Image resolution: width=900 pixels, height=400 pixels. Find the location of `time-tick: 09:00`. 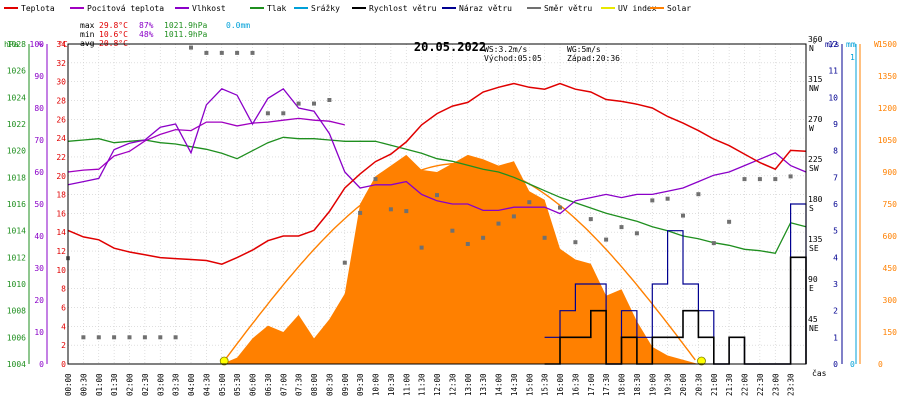

time-tick: 09:00 is located at coordinates (345, 384).